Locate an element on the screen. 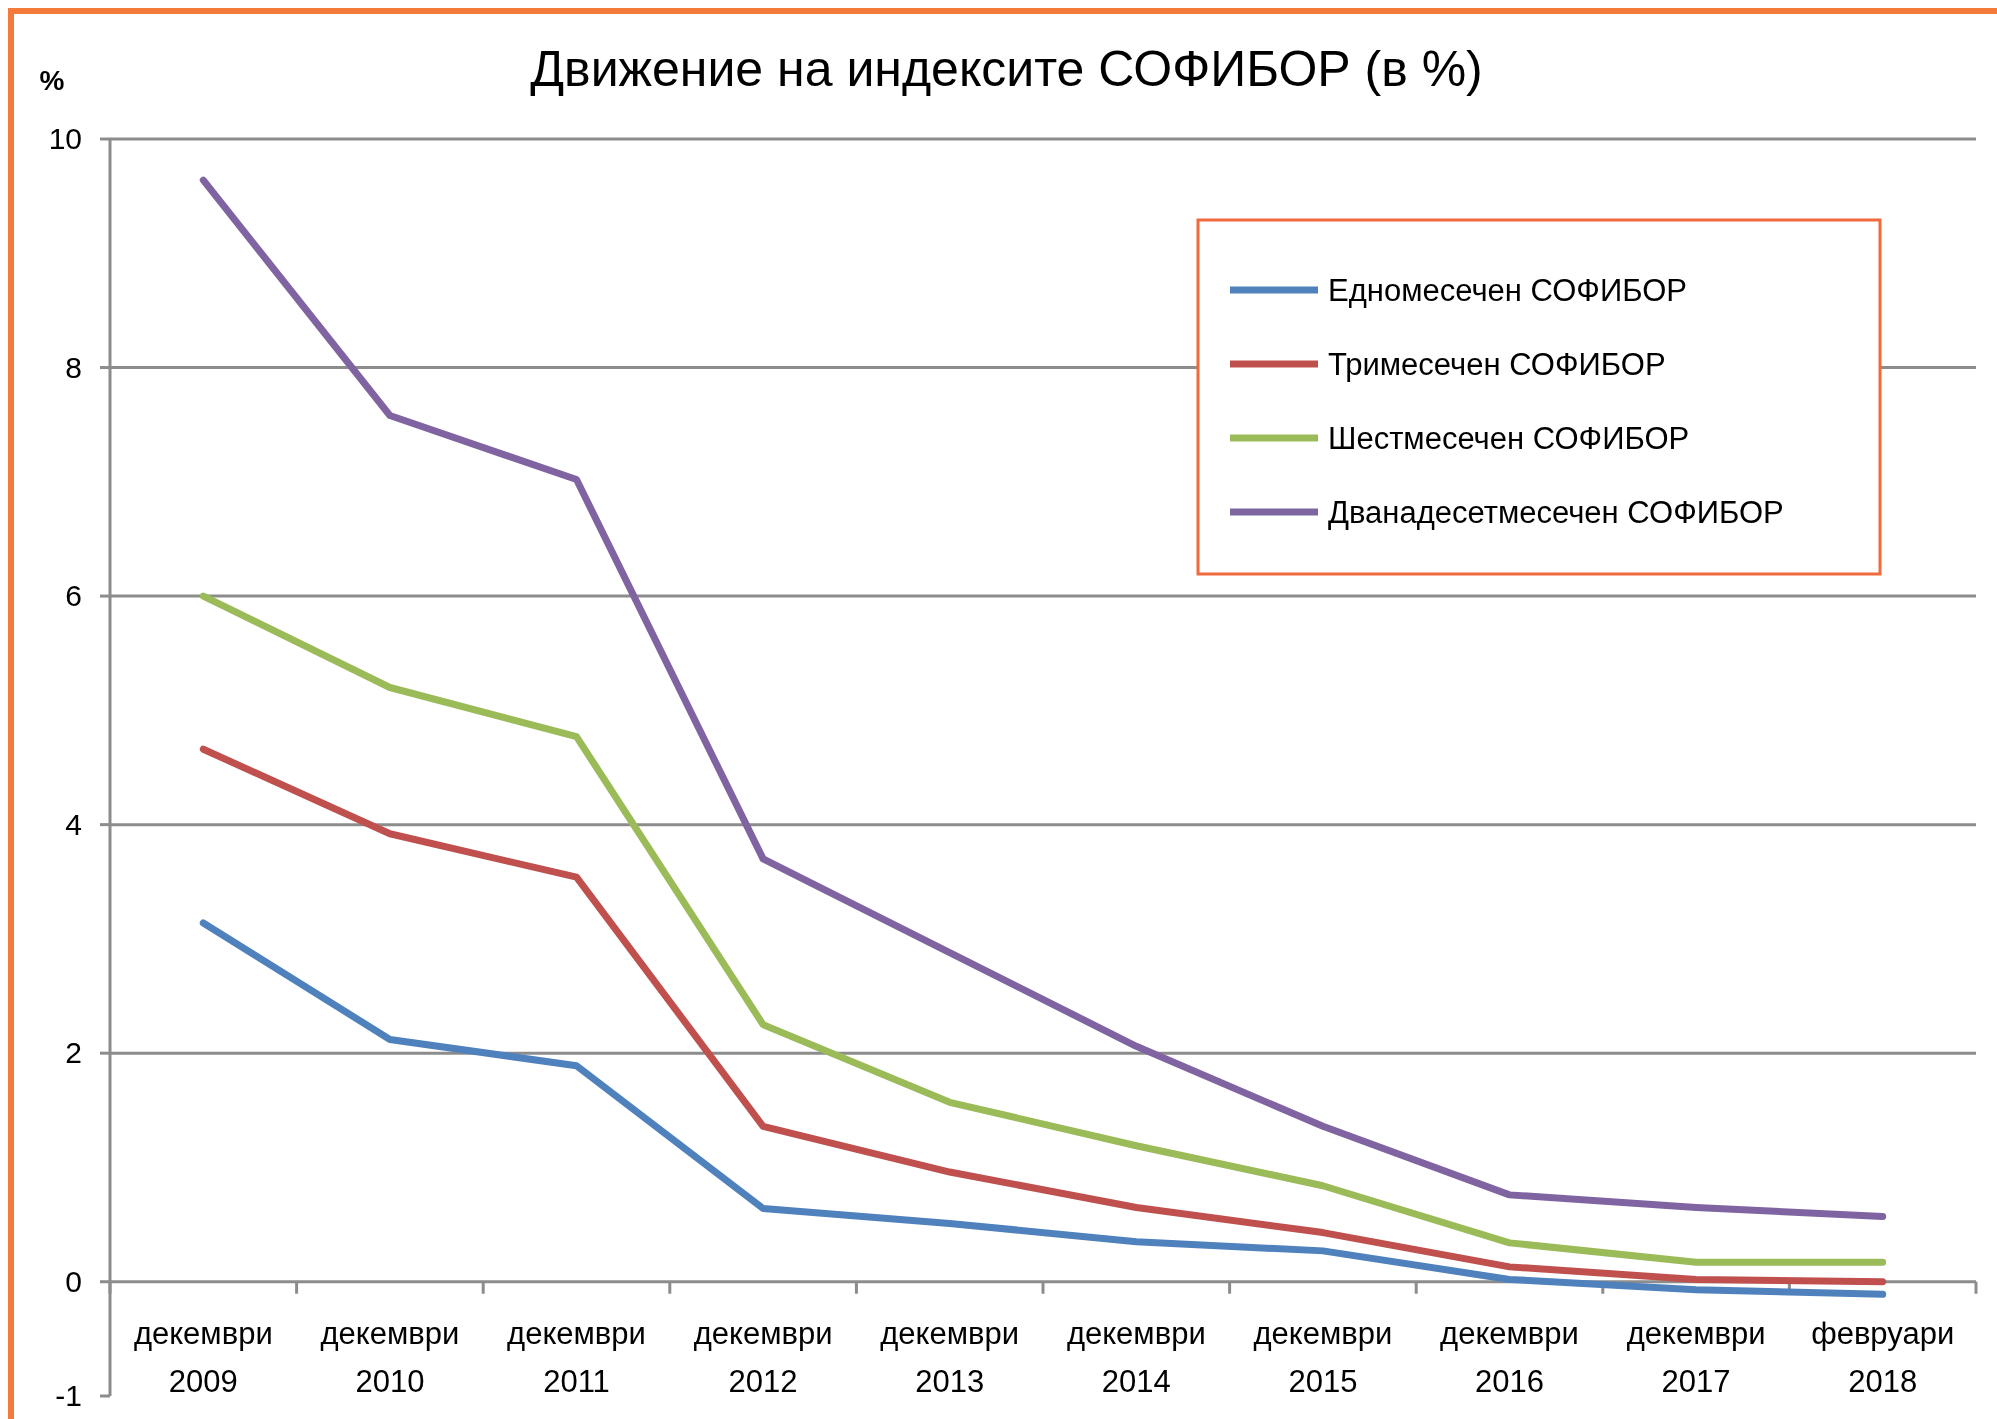 The height and width of the screenshot is (1419, 1997). legend-label: Едномесечен СОФИБОР is located at coordinates (1507, 290).